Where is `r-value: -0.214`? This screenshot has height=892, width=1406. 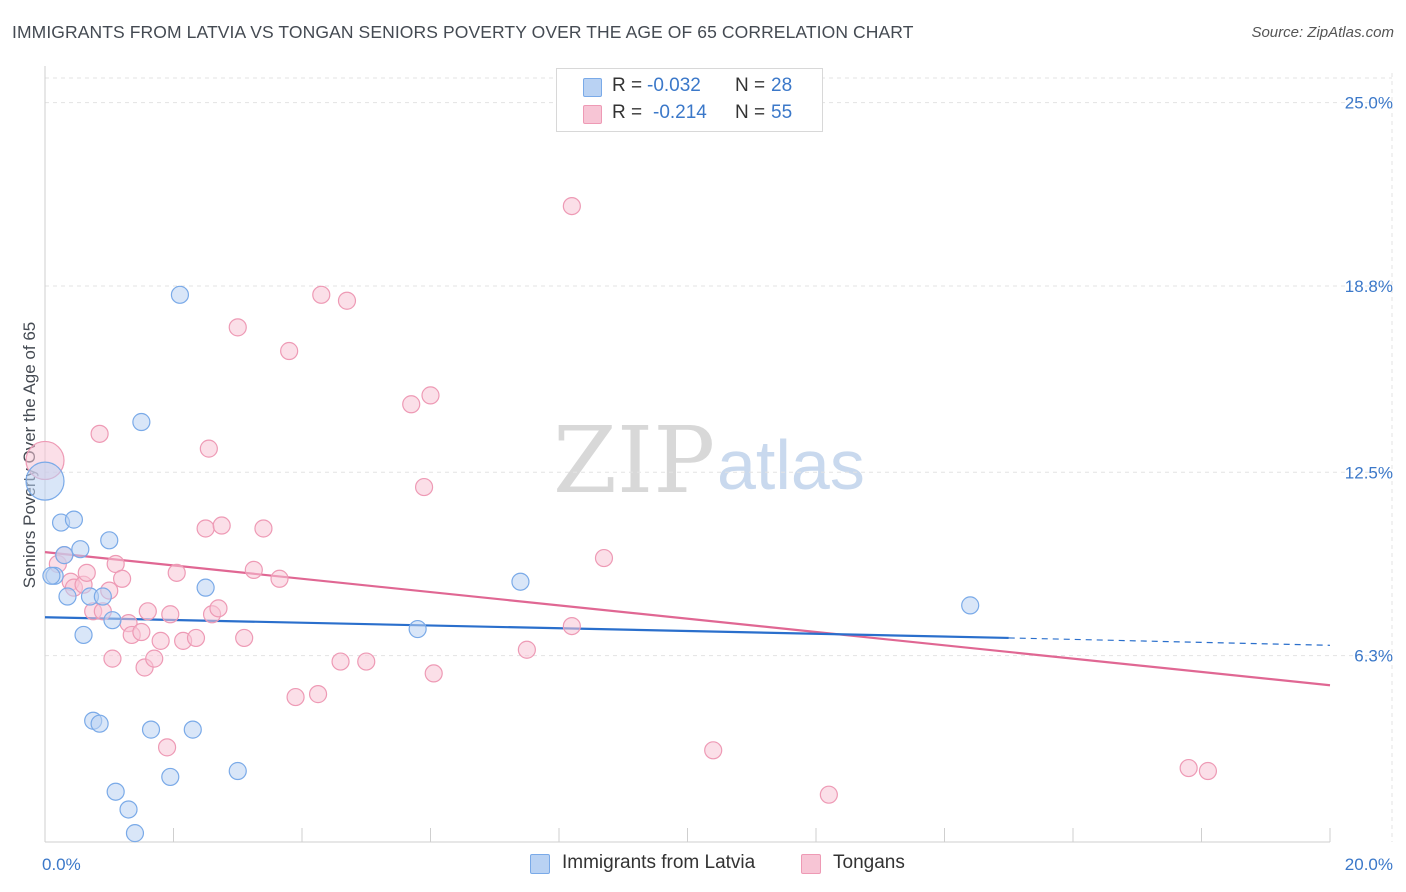
r-value: -0.214 is located at coordinates (680, 112).